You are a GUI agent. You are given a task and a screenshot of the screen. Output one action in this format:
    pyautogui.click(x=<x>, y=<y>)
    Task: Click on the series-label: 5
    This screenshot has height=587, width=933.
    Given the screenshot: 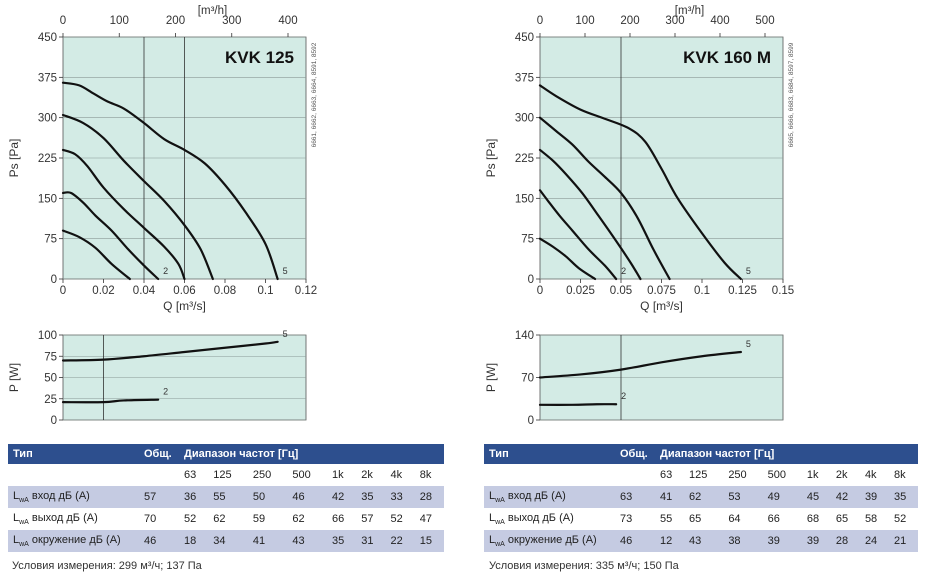 What is the action you would take?
    pyautogui.click(x=748, y=271)
    